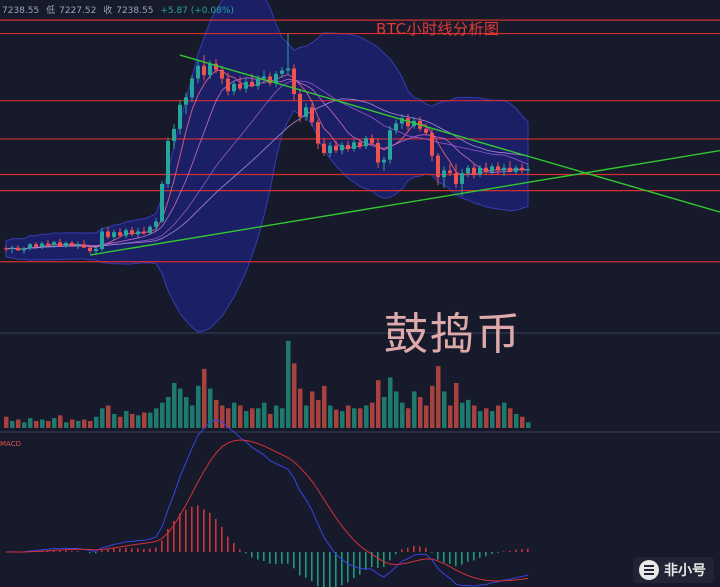  What do you see at coordinates (135, 11) in the screenshot?
I see `close-value: 7238.55` at bounding box center [135, 11].